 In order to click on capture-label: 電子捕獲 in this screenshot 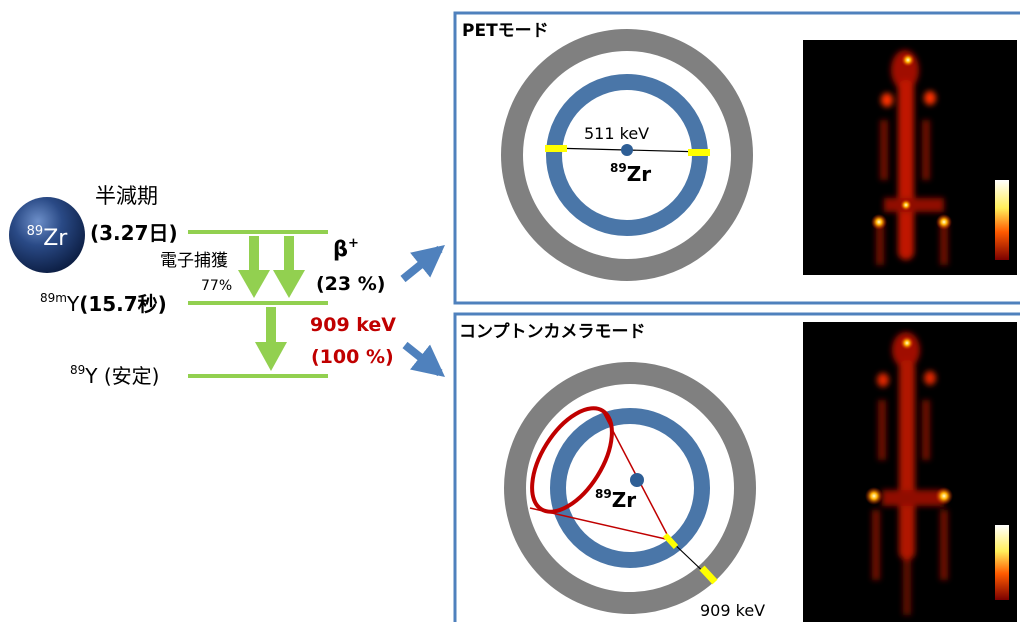, I will do `click(194, 261)`.